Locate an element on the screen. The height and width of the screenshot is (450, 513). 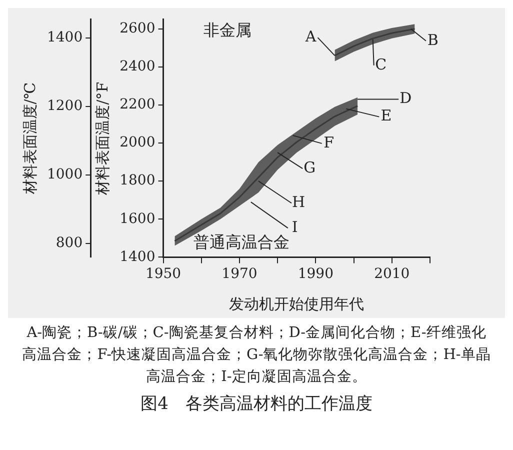
y2-tick-label: 1200 is located at coordinates (64, 106).